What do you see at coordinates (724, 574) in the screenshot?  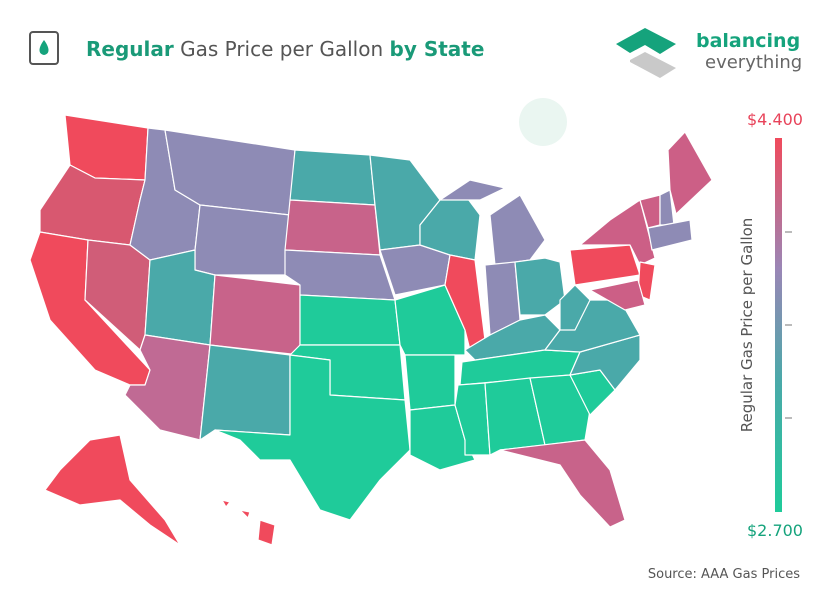 I see `source: Source: AAA Gas Prices` at bounding box center [724, 574].